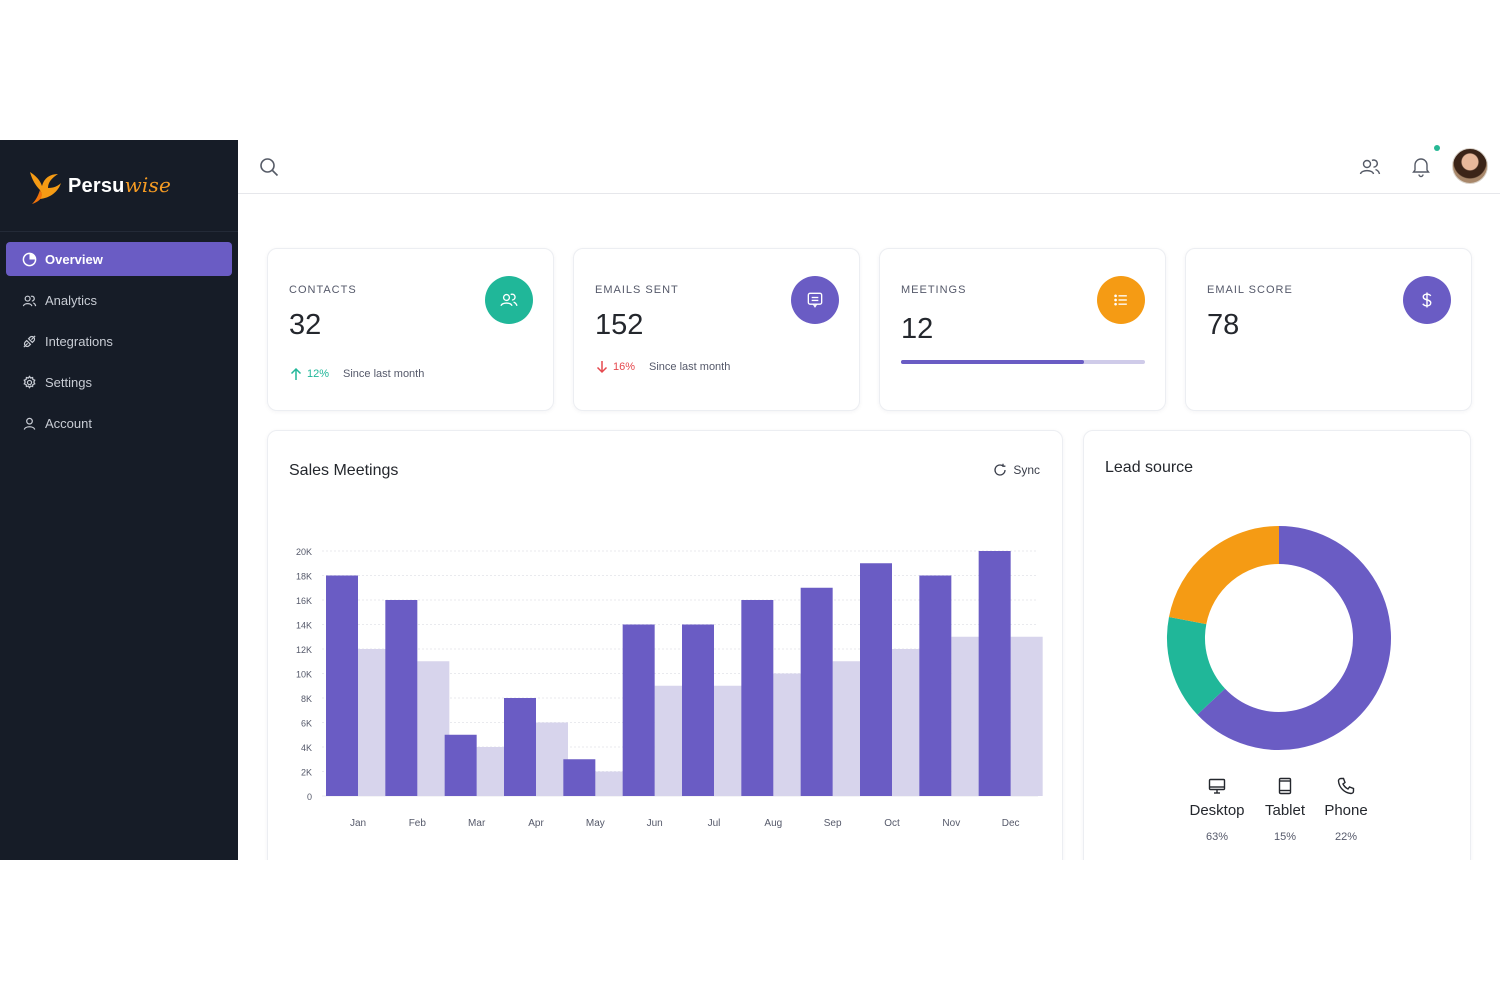  I want to click on brand-name: Persuwise, so click(120, 185).